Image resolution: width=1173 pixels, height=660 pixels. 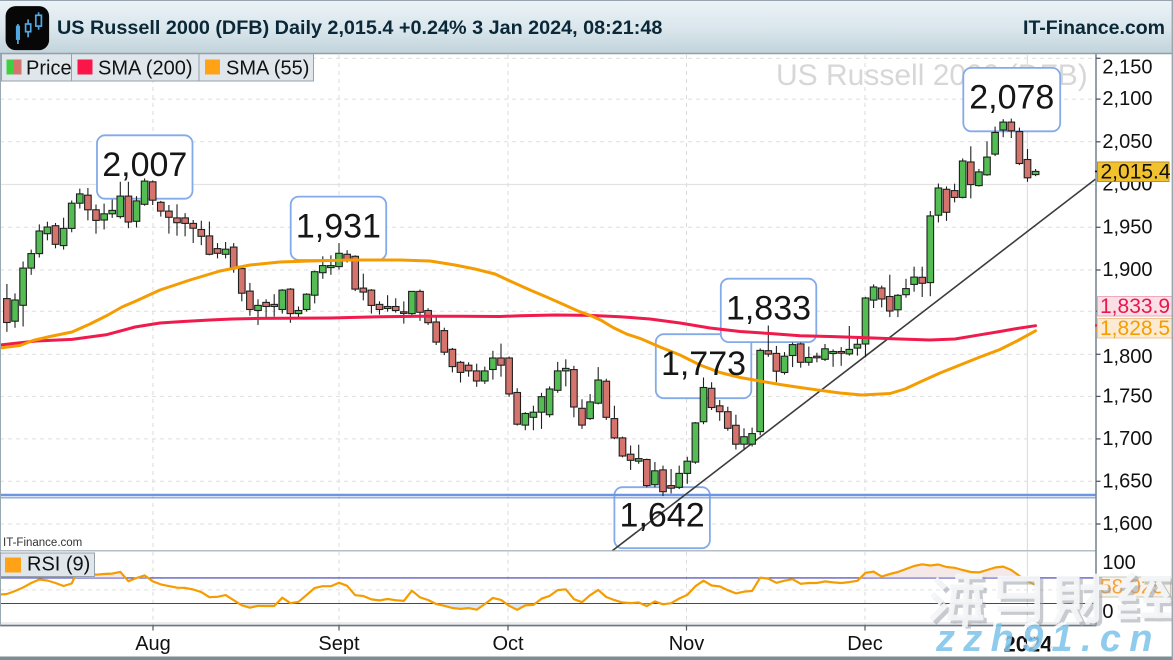 I want to click on svg-text: 1,650, so click(x=1127, y=481).